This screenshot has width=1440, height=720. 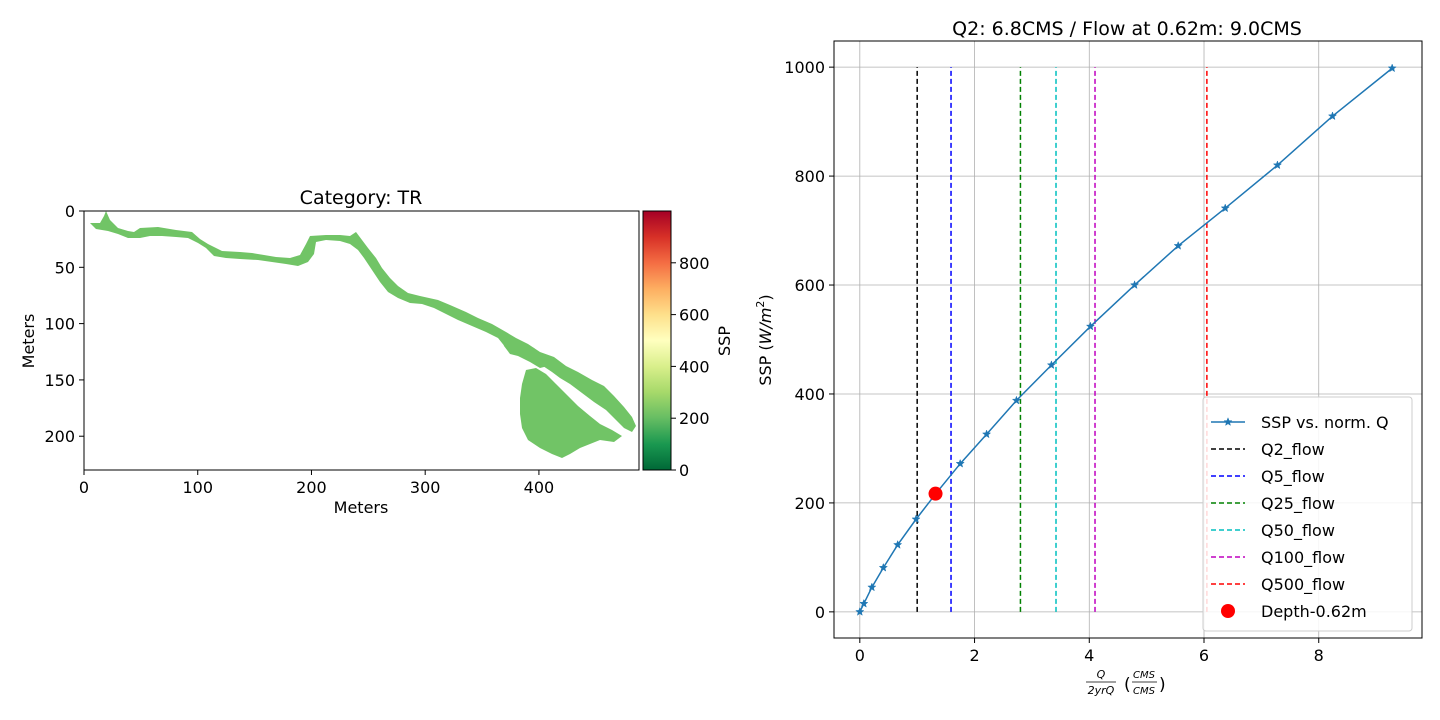 What do you see at coordinates (425, 487) in the screenshot?
I see `heatmap-x-tick-label: 300` at bounding box center [425, 487].